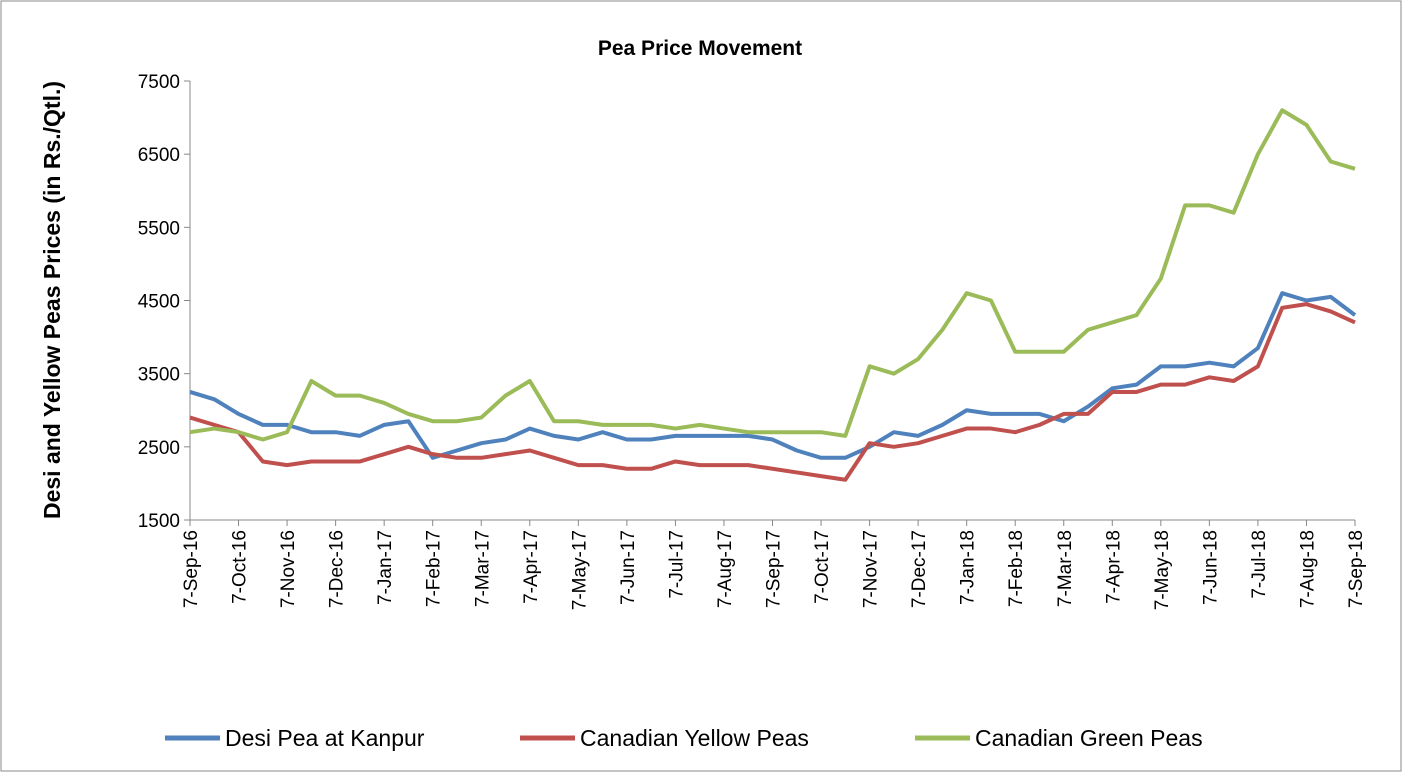  I want to click on x-tick-label: 7-Sep-16, so click(191, 569).